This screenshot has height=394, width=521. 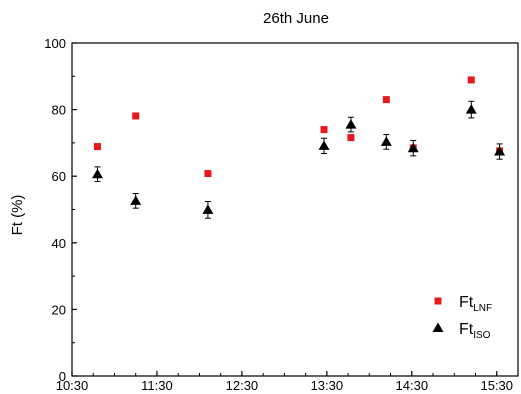 I want to click on legend-label: FtLNF, so click(x=475, y=304).